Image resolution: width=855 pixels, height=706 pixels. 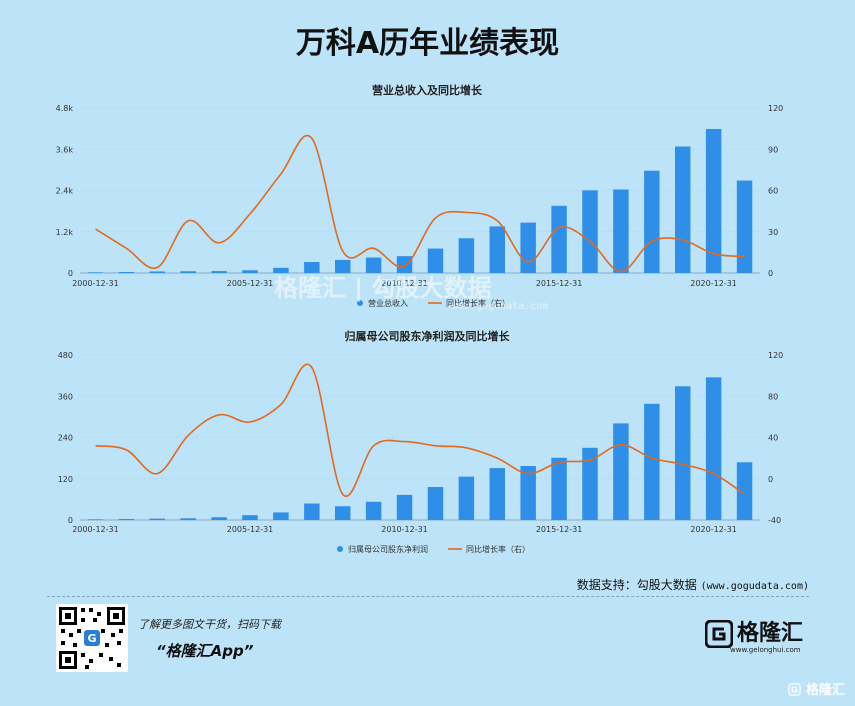 What do you see at coordinates (388, 303) in the screenshot?
I see `legend-bar-label: 营业总收入` at bounding box center [388, 303].